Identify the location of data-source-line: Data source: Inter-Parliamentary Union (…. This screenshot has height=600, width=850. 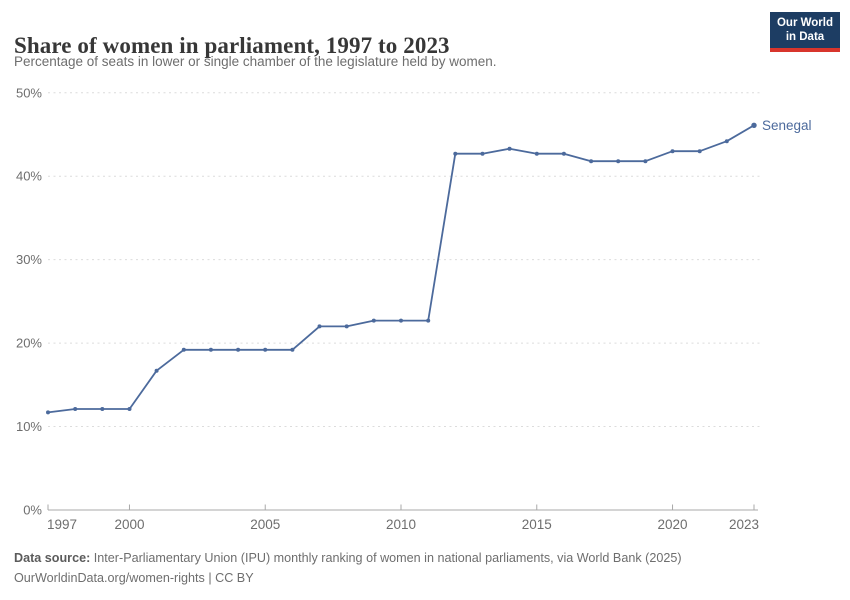
(424, 558).